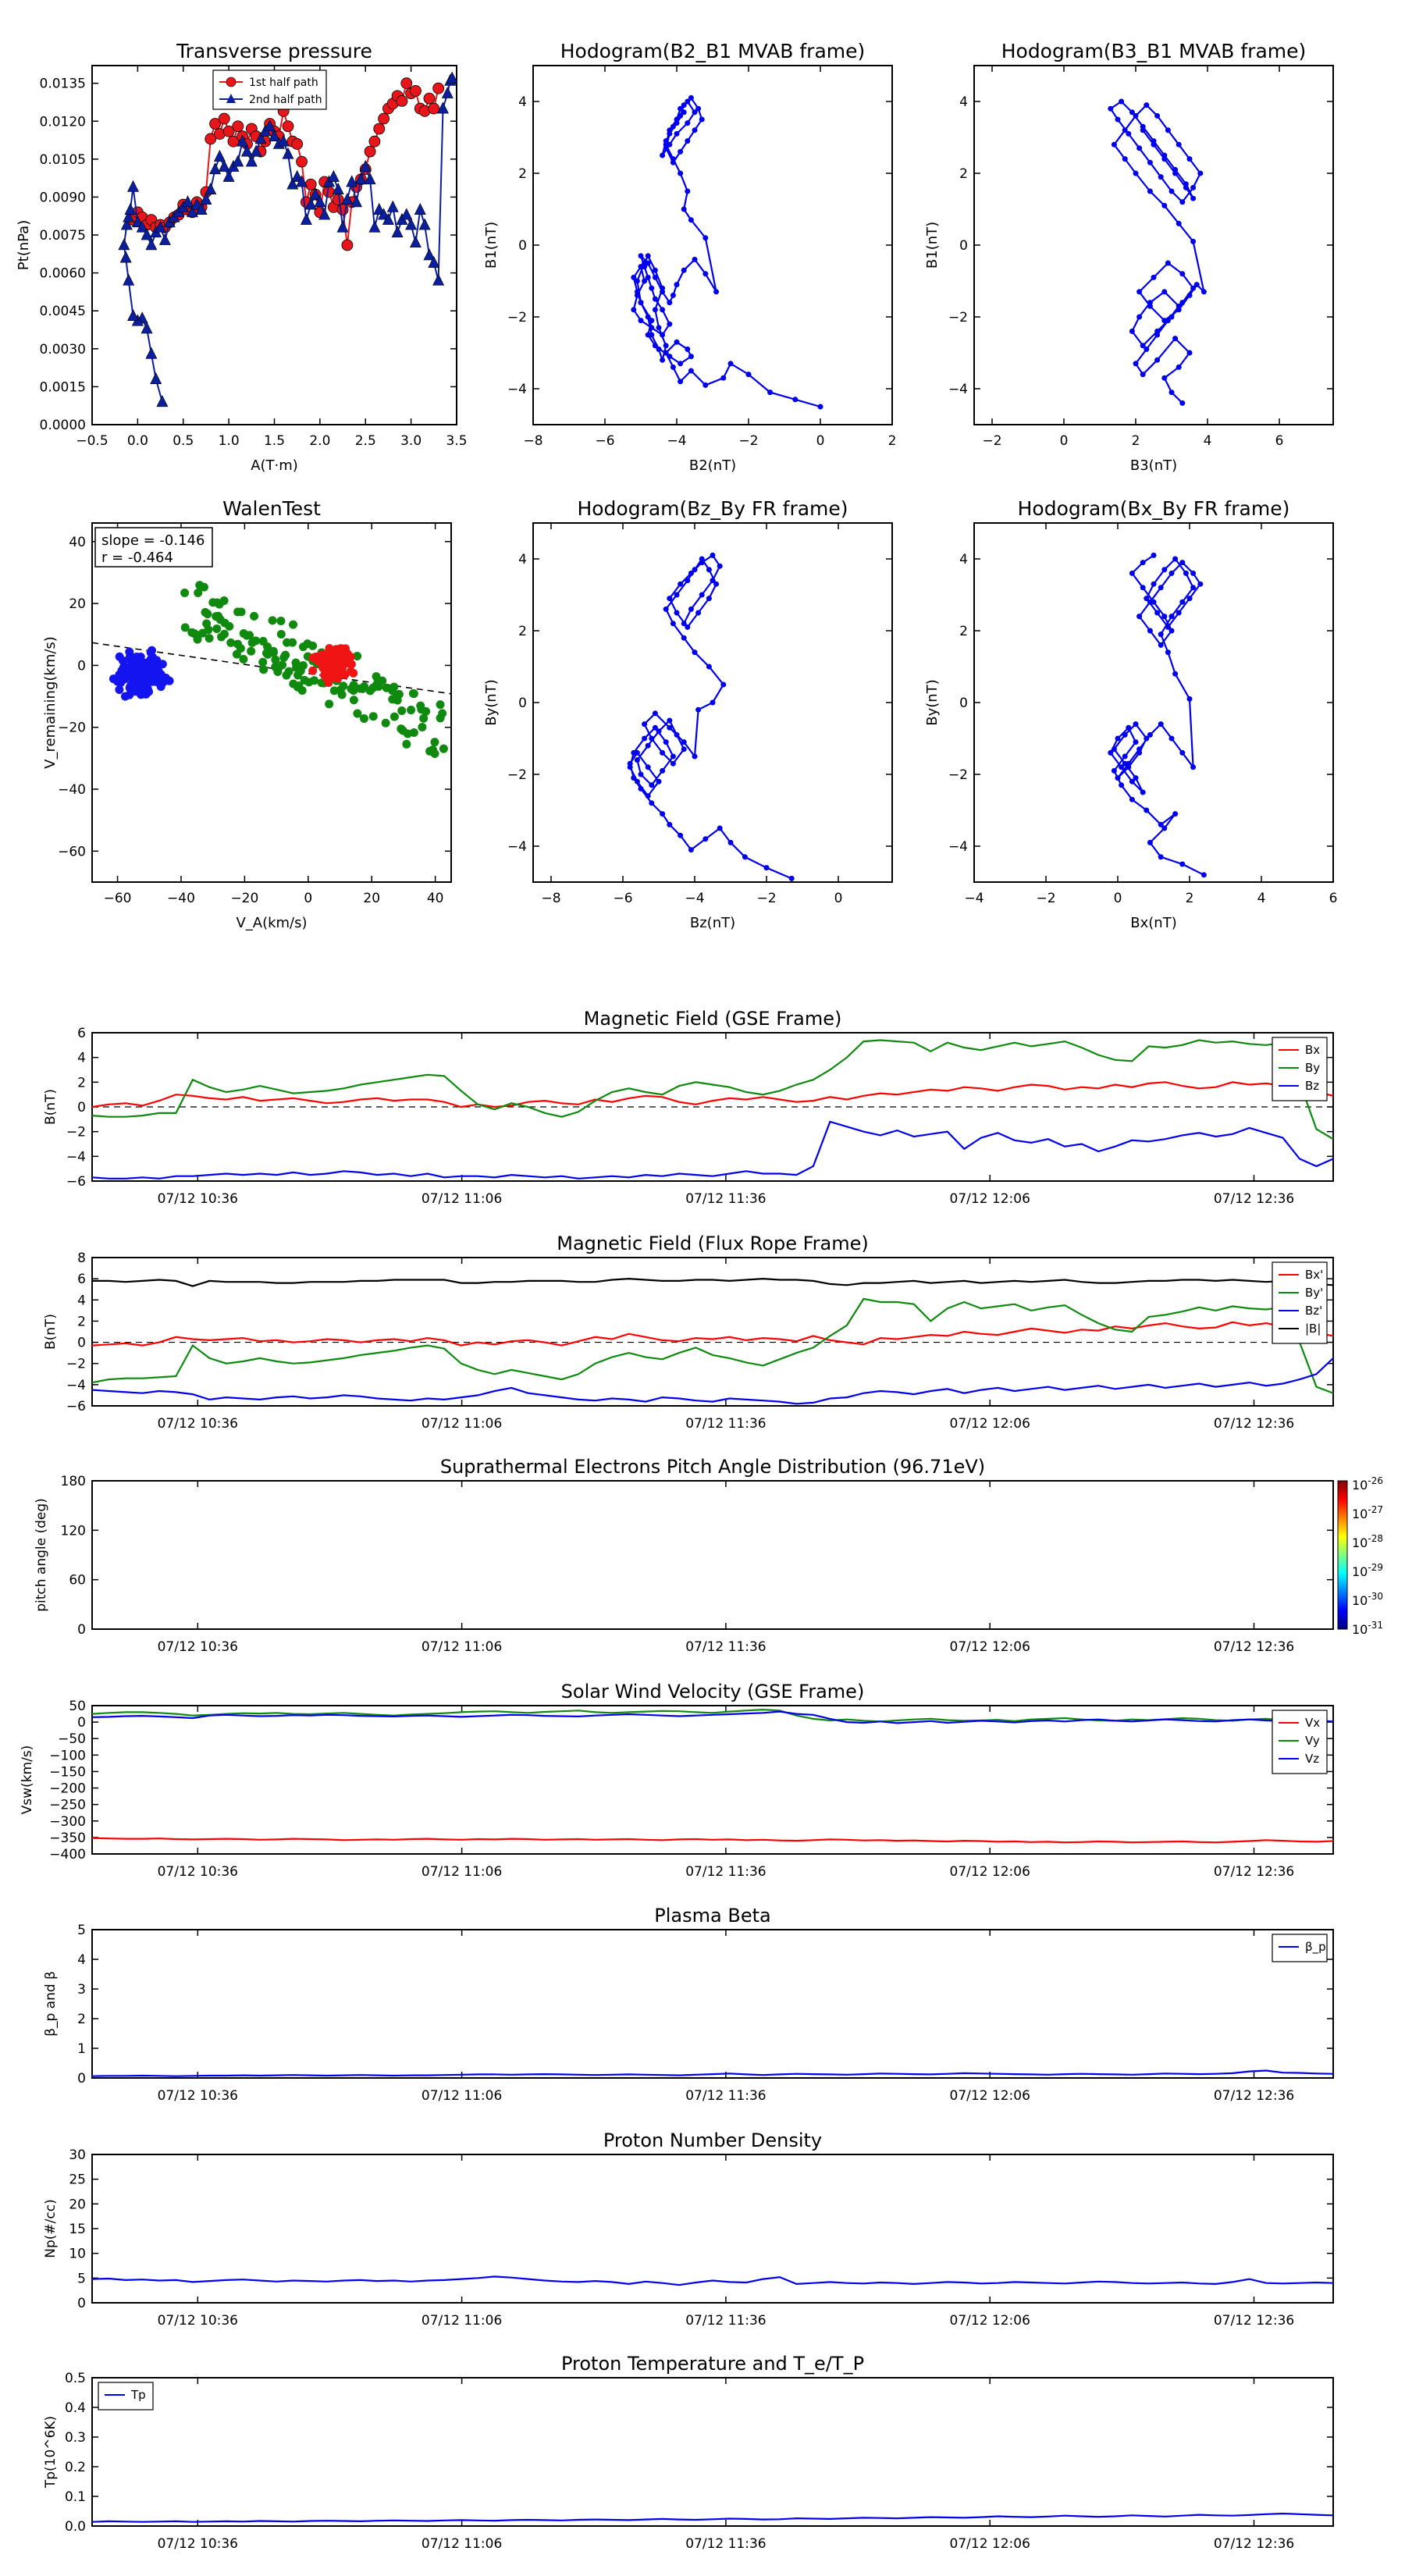 This screenshot has width=1405, height=2576. Describe the element at coordinates (229, 441) in the screenshot. I see `x-tick-label: 1.0` at that location.